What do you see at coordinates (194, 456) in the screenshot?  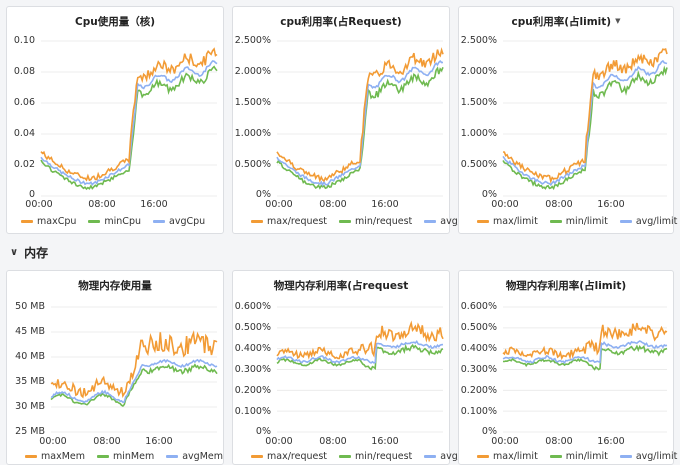 I see `legend-item-avg: avgMem` at bounding box center [194, 456].